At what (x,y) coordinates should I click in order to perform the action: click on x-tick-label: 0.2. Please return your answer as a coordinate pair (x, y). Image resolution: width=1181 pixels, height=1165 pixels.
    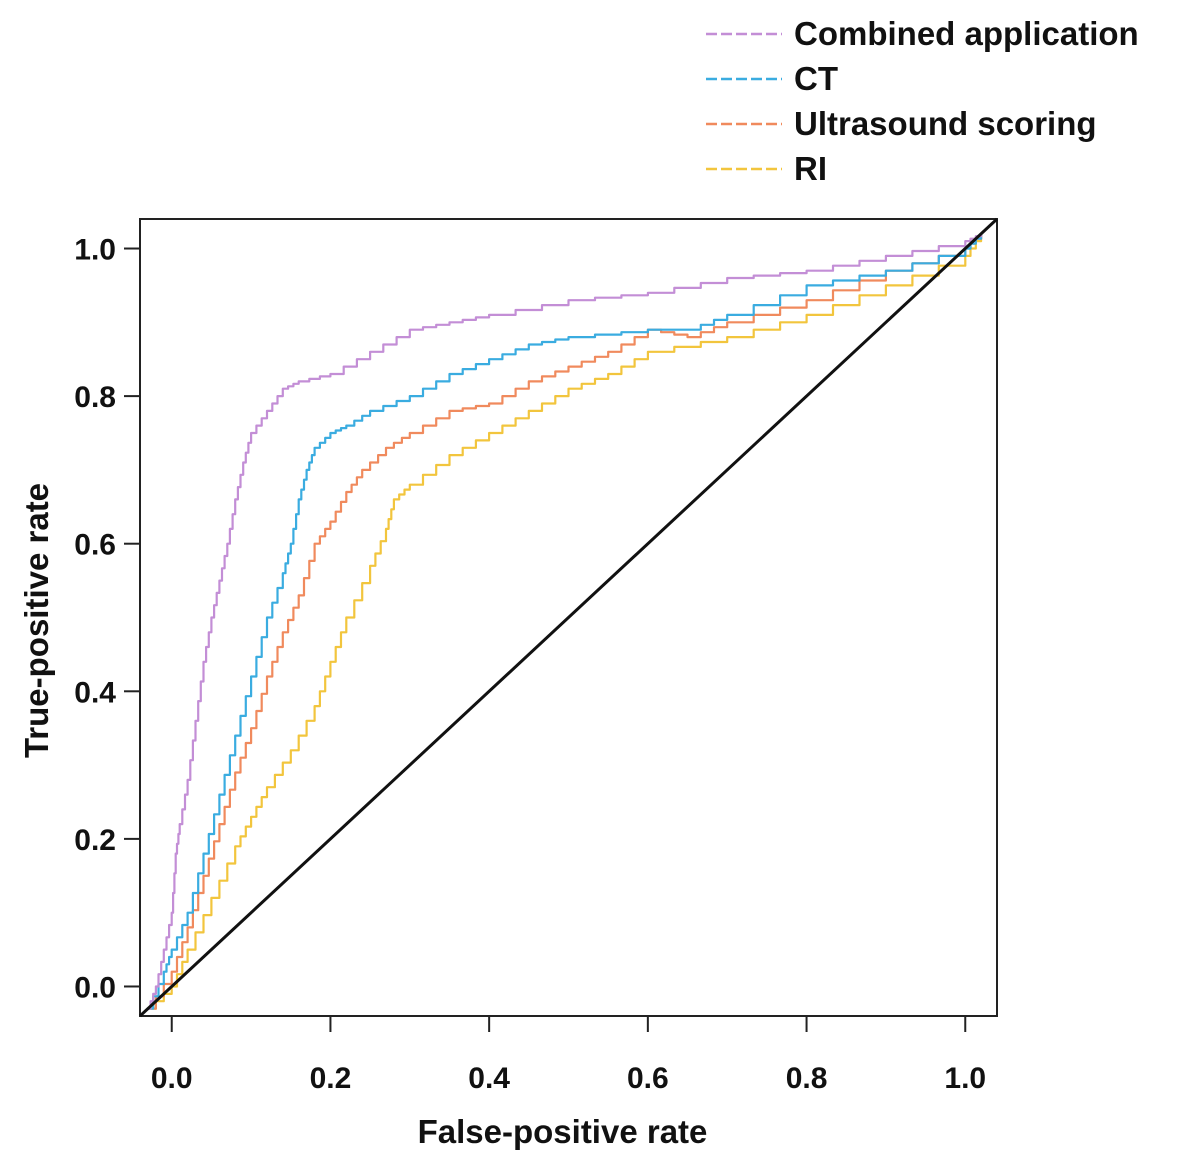
    Looking at the image, I should click on (331, 1078).